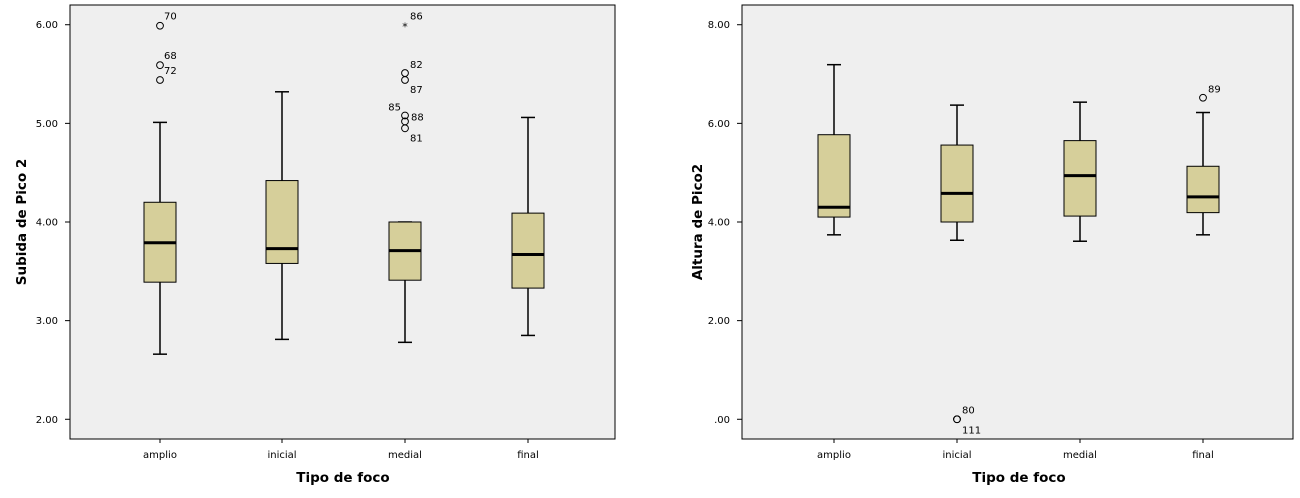 Image resolution: width=1300 pixels, height=498 pixels. What do you see at coordinates (170, 56) in the screenshot?
I see `outlier-label: 68` at bounding box center [170, 56].